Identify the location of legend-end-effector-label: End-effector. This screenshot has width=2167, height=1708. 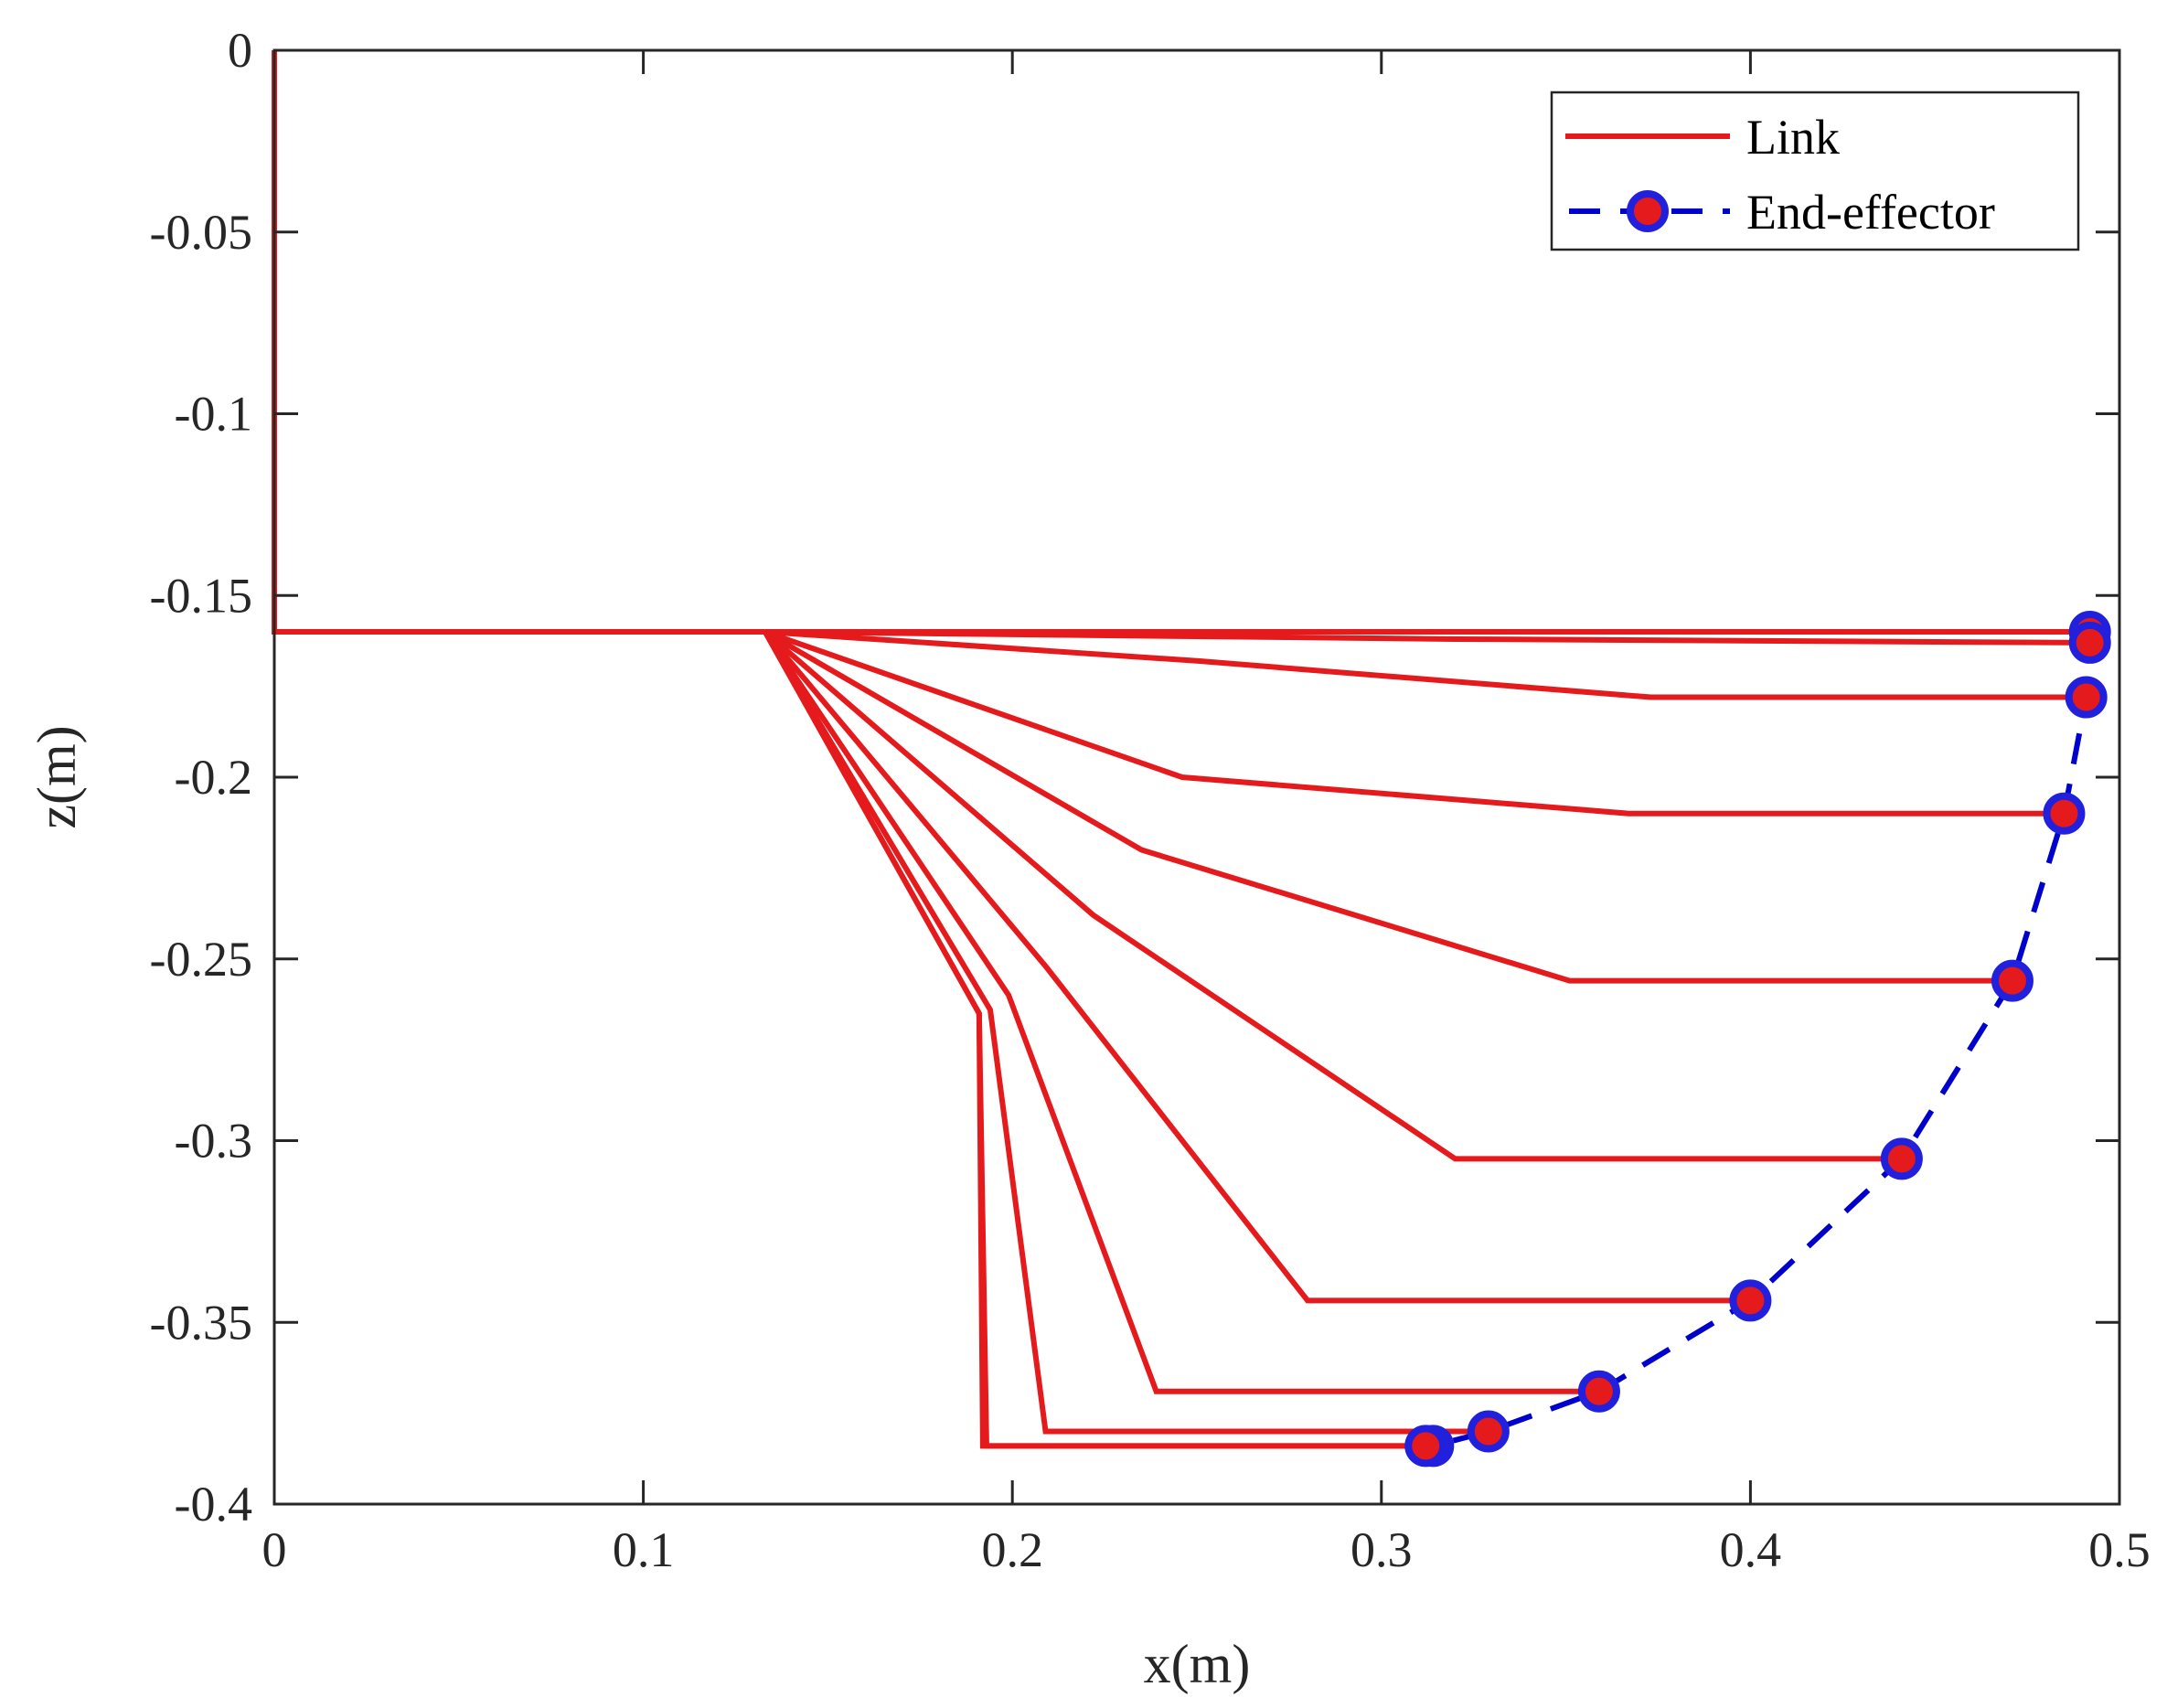
(1871, 213).